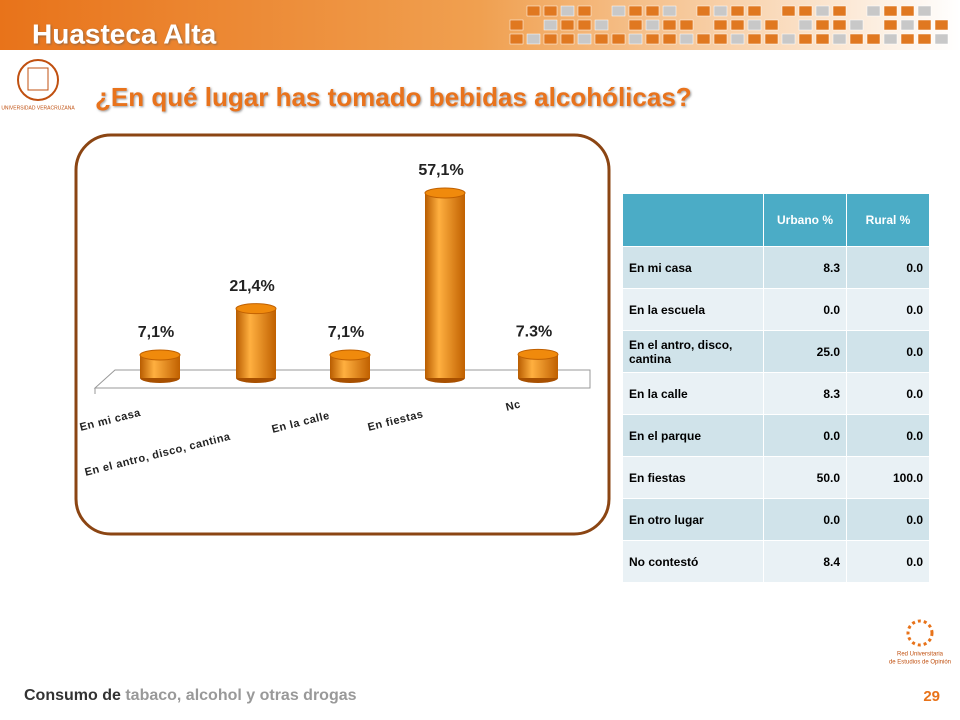 The image size is (960, 720). What do you see at coordinates (805, 220) in the screenshot?
I see `column-header: Urbano %` at bounding box center [805, 220].